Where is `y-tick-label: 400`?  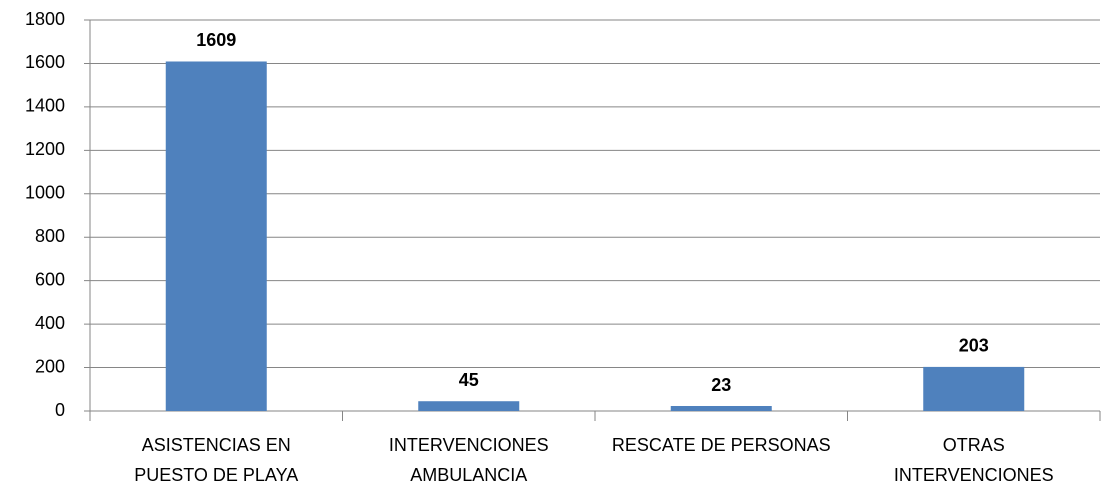 y-tick-label: 400 is located at coordinates (50, 323).